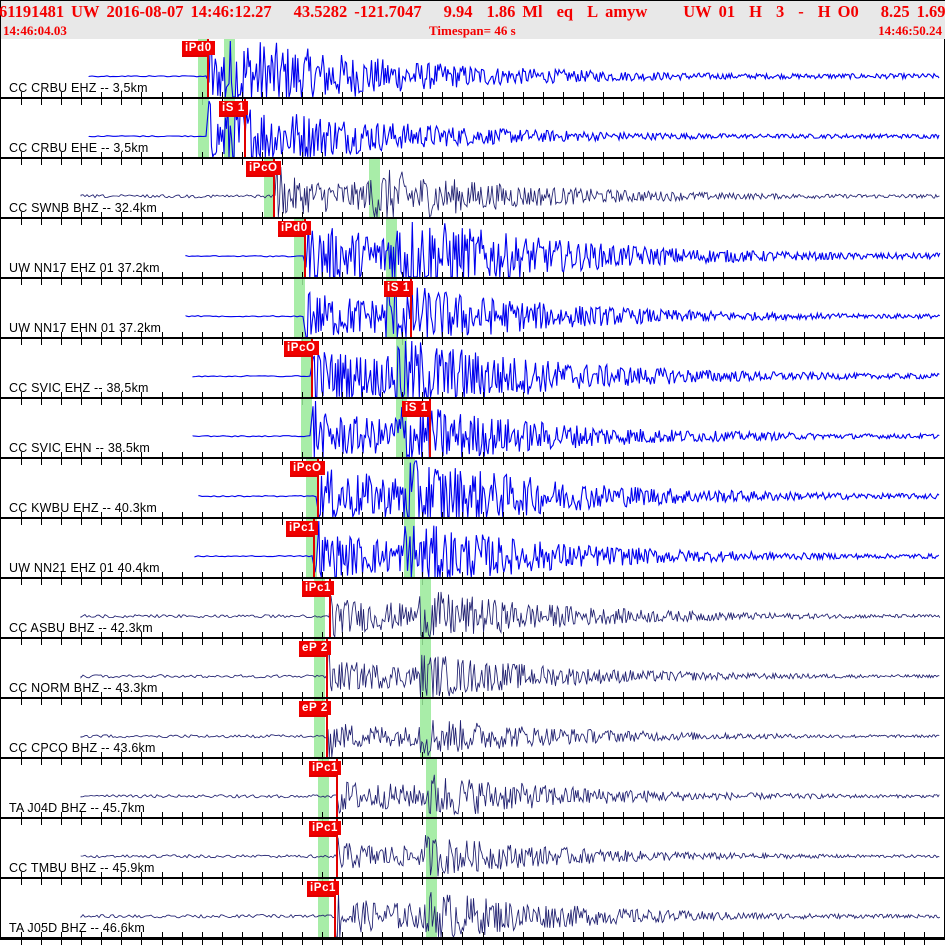  I want to click on trace-row: eP 2 CC CPCO BHZ -- 43.6km, so click(472, 732).